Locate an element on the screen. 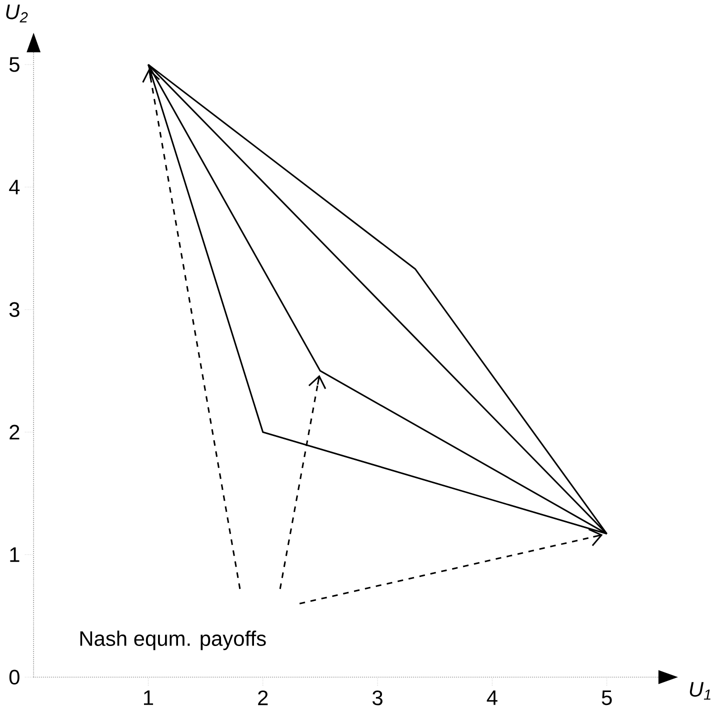 The width and height of the screenshot is (717, 710). x-tick-label: 4 is located at coordinates (492, 697).